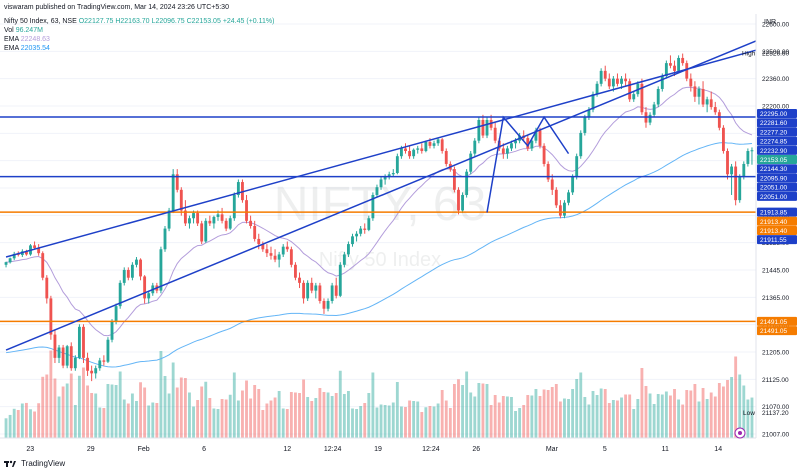 This screenshot has width=800, height=474. I want to click on indicator-label: EMA, so click(11, 48).